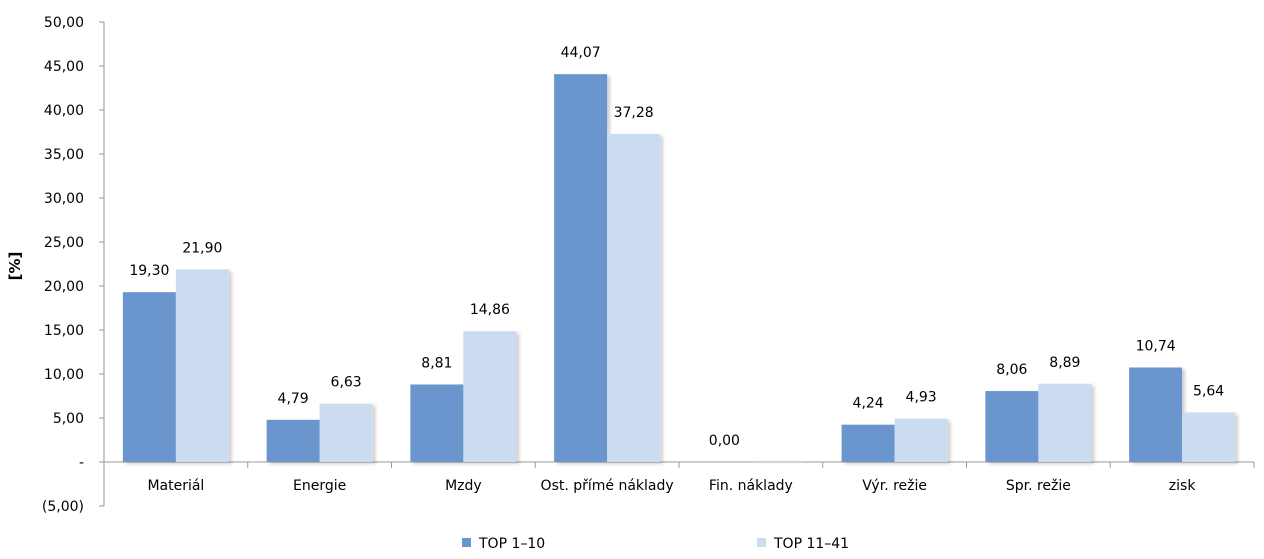 The height and width of the screenshot is (559, 1264). What do you see at coordinates (64, 331) in the screenshot?
I see `y-tick-label: 15,00` at bounding box center [64, 331].